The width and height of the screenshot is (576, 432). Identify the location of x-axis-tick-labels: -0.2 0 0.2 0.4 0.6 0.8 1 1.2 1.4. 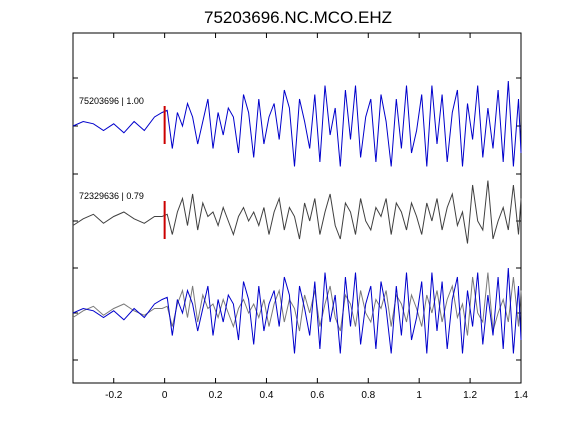
(316, 395).